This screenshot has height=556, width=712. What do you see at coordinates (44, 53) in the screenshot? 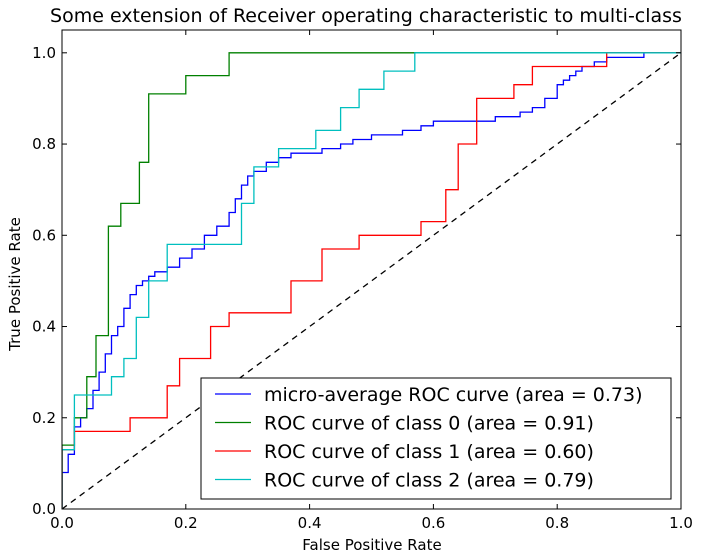
I see `y-tick-label: 1.0` at bounding box center [44, 53].